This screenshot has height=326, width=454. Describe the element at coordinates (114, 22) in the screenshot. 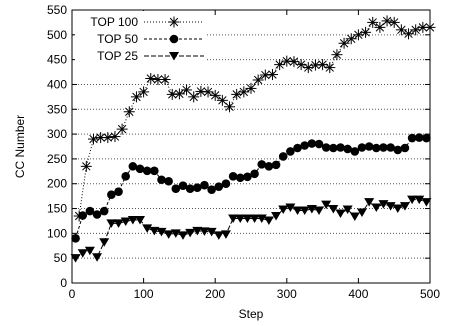

I see `legend-label: TOP 100` at that location.